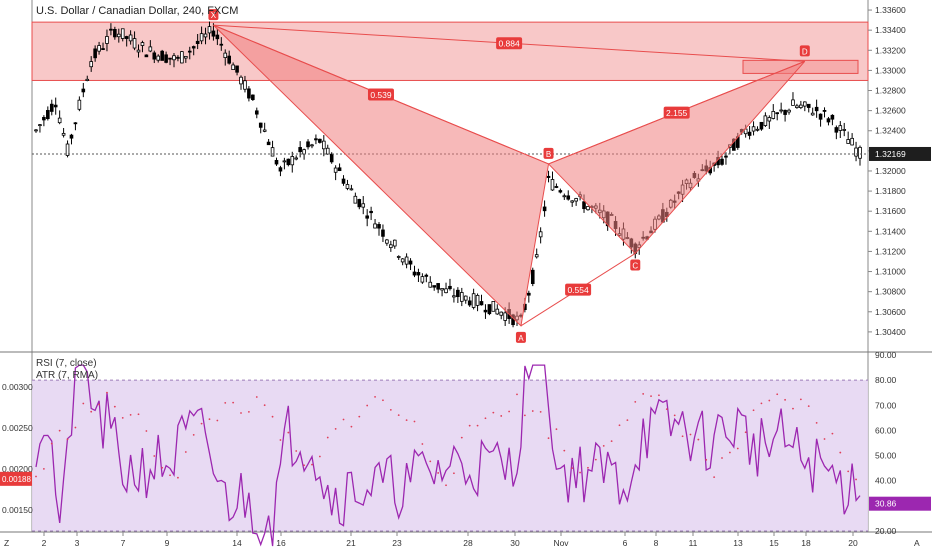 This screenshot has height=550, width=932. What do you see at coordinates (468, 543) in the screenshot?
I see `time-tick-label: 28` at bounding box center [468, 543].